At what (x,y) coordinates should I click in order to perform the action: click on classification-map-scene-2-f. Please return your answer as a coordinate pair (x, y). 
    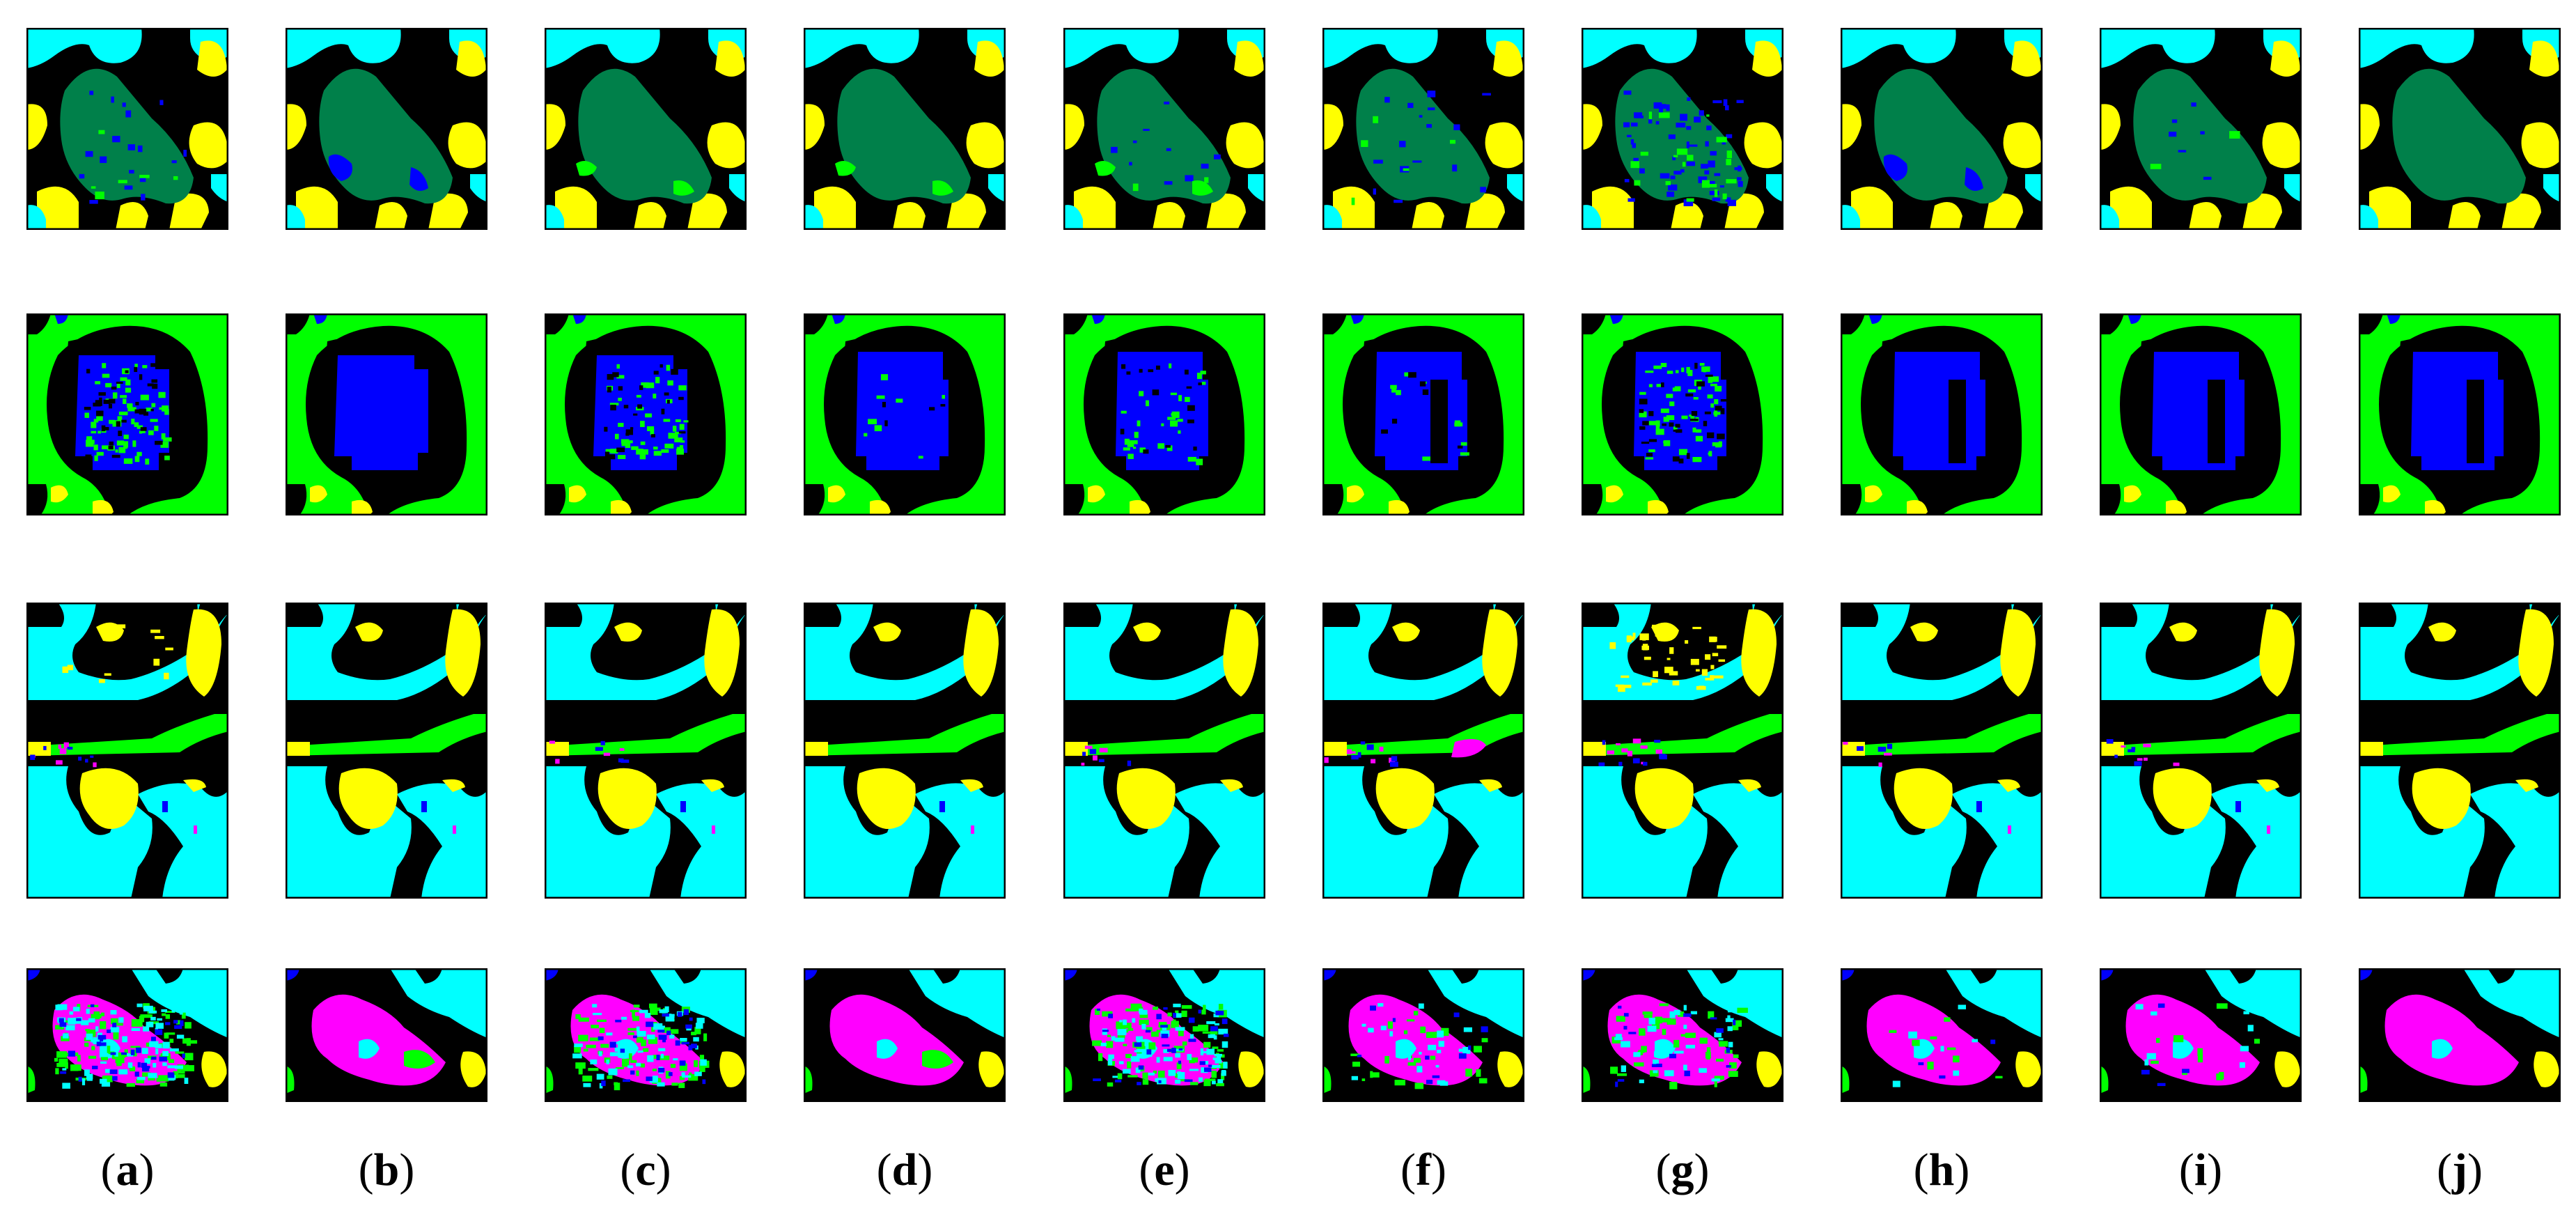
    Looking at the image, I should click on (1423, 414).